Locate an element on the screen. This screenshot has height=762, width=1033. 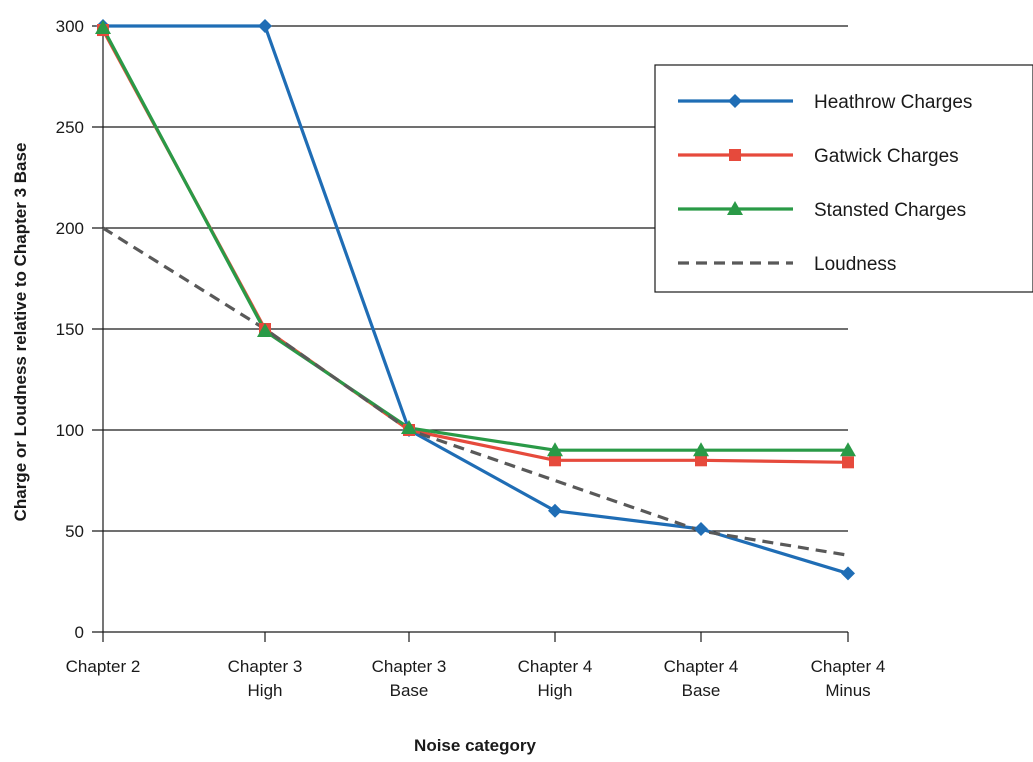
legend-label-loudness: Loudness is located at coordinates (855, 264).